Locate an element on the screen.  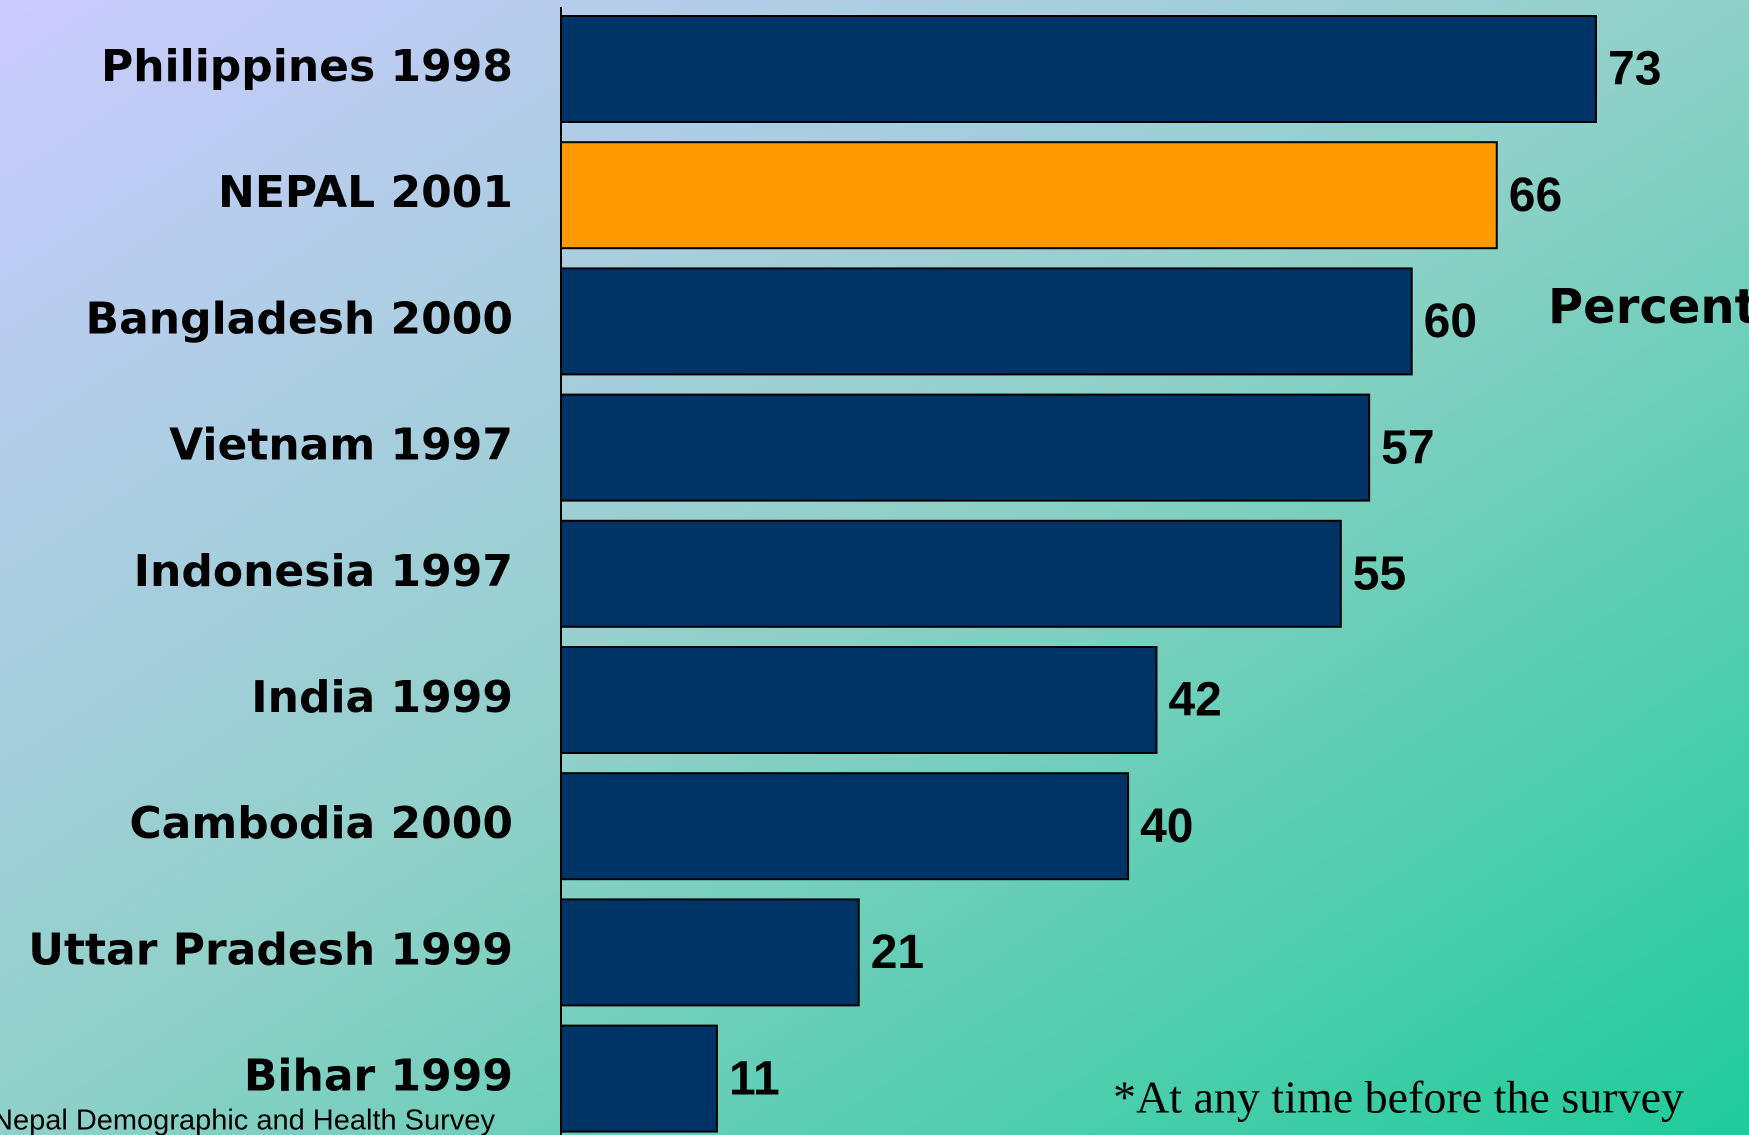
value-label: 21 is located at coordinates (897, 952).